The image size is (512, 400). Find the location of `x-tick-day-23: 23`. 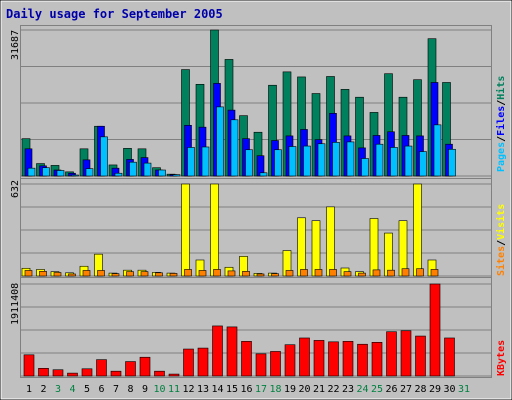

x-tick-day-23: 23 is located at coordinates (348, 389).